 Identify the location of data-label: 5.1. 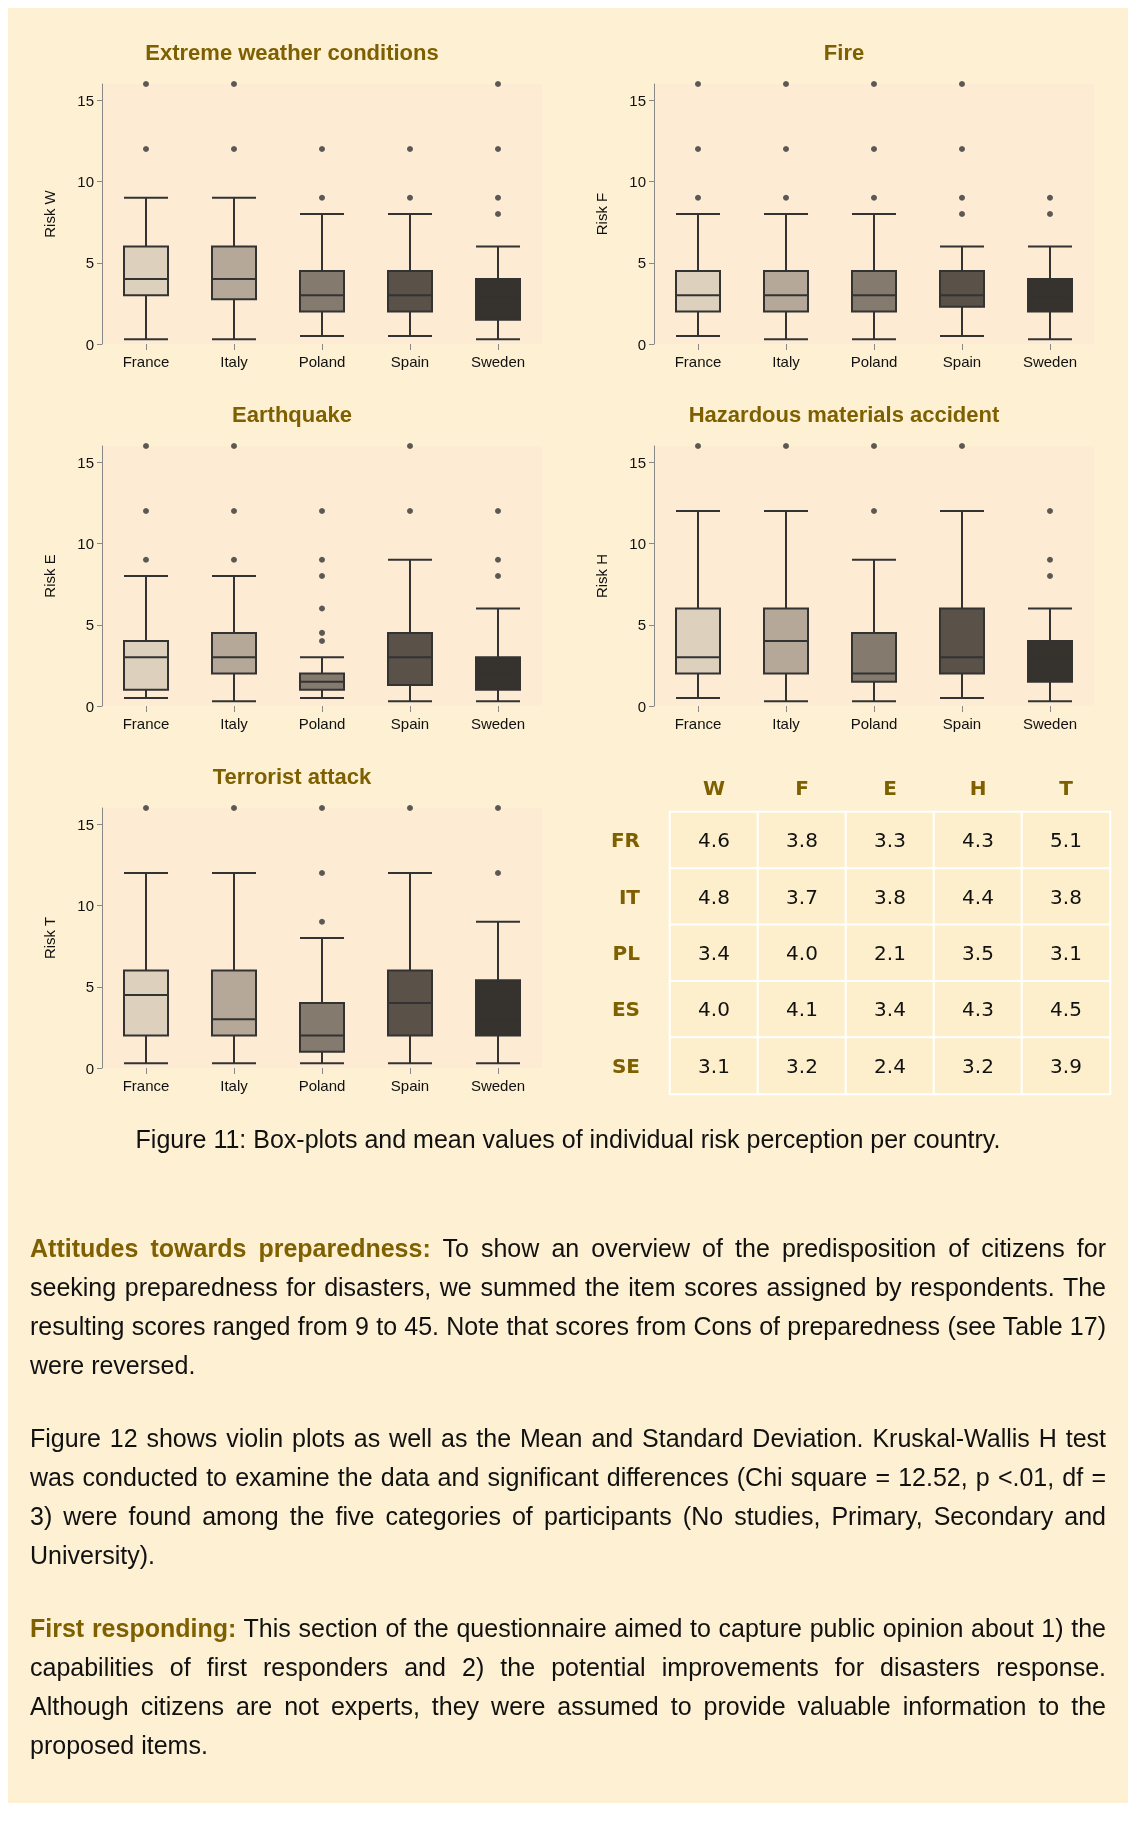
(1066, 840).